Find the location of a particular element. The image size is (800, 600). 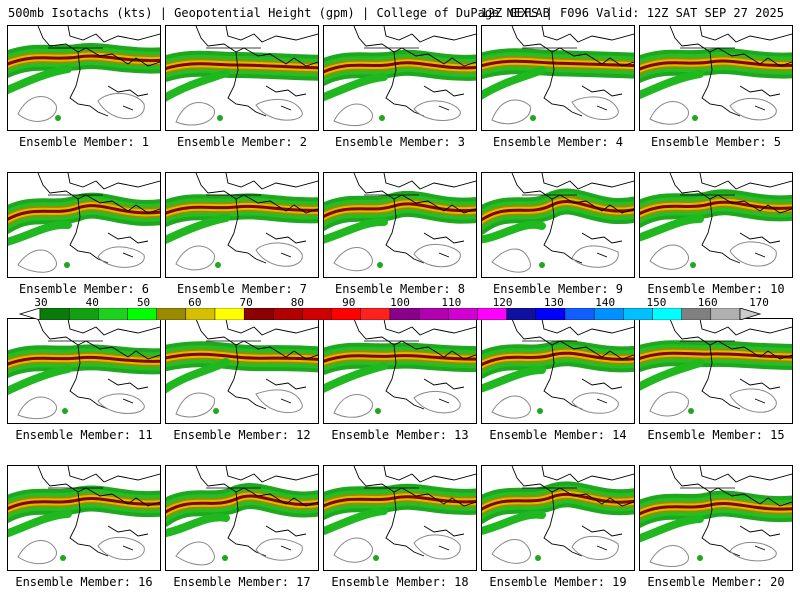

colorbar: 30 40 50 60 70 80 90 100 110 120 130 140 150 160 170 is located at coordinates (400, 308).